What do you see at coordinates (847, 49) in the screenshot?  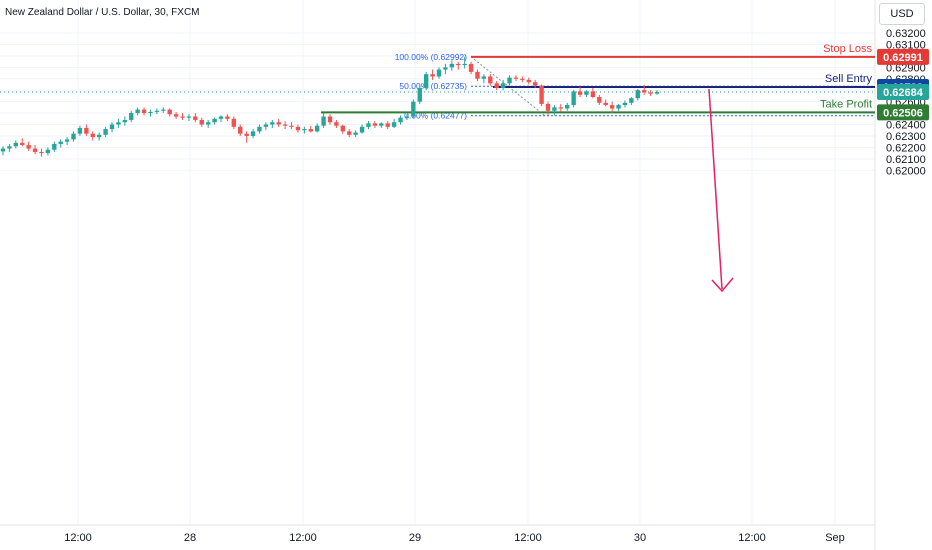 I see `stop-loss-label: Stop Loss` at bounding box center [847, 49].